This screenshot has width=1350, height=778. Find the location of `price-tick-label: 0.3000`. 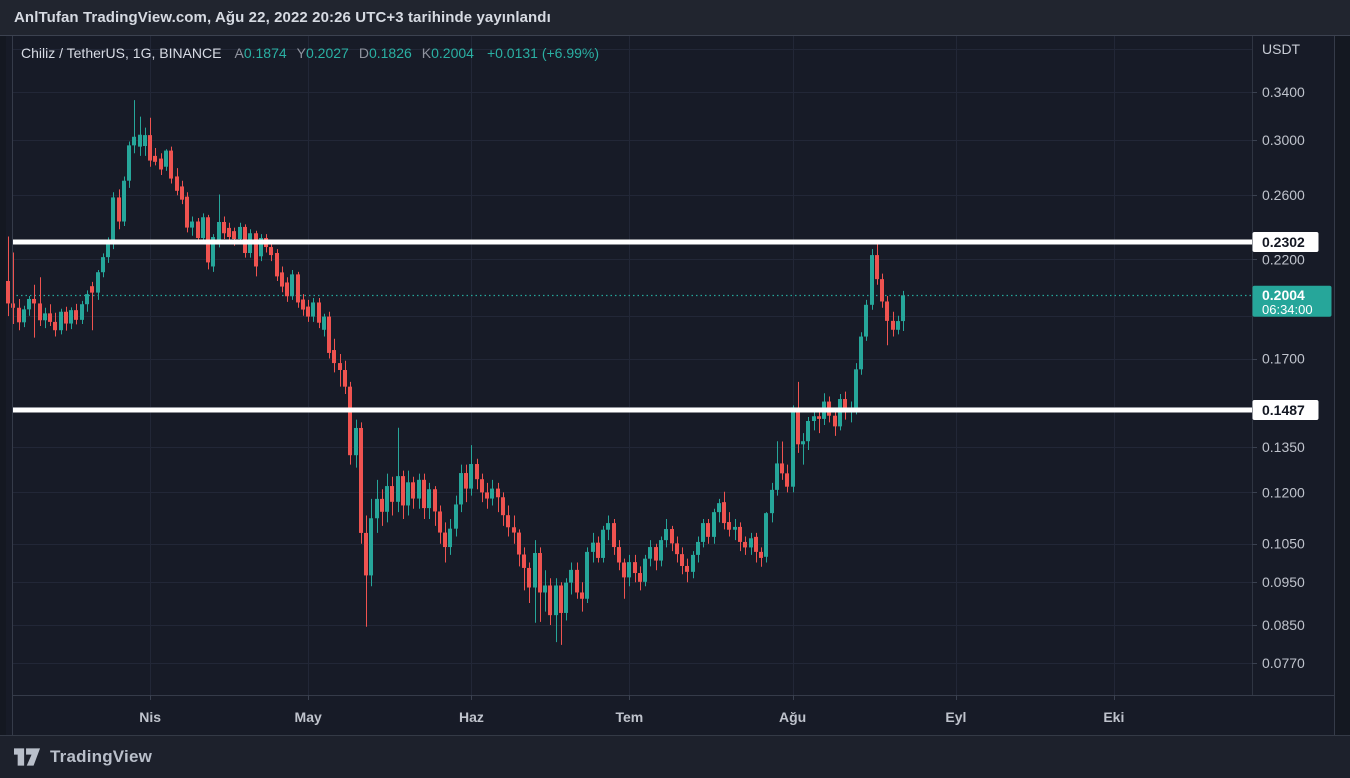

price-tick-label: 0.3000 is located at coordinates (1283, 140).